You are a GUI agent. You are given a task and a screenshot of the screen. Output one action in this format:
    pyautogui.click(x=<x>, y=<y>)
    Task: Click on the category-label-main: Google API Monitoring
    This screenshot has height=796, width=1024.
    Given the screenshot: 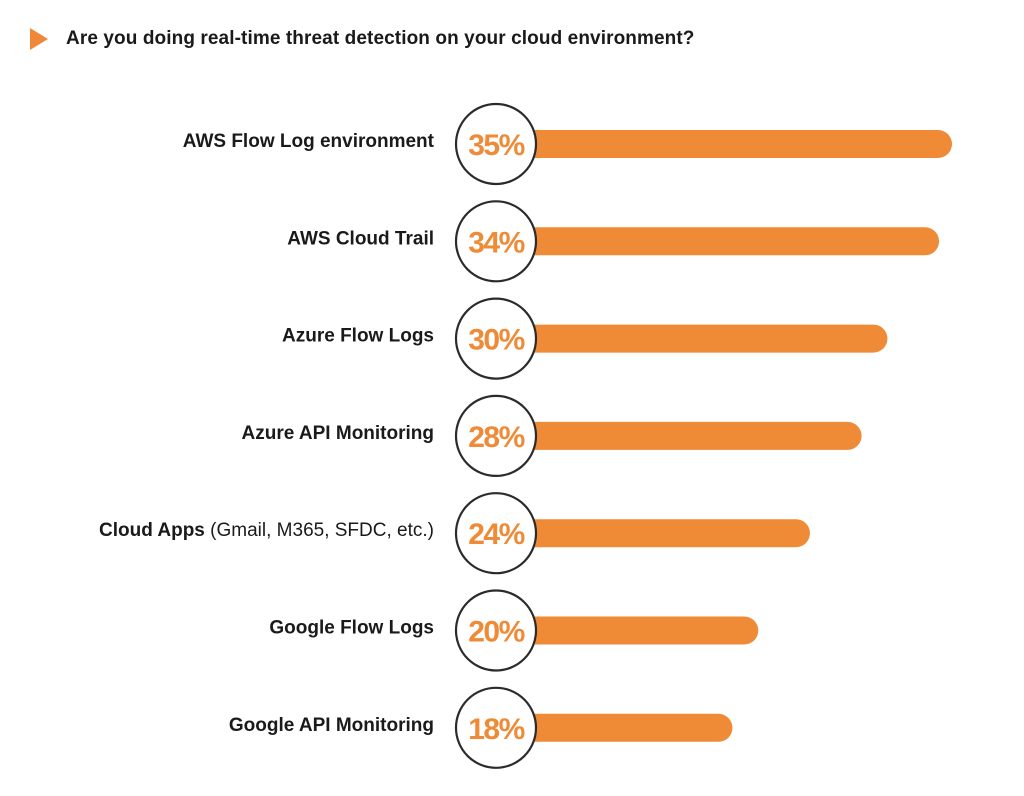 What is the action you would take?
    pyautogui.click(x=331, y=725)
    